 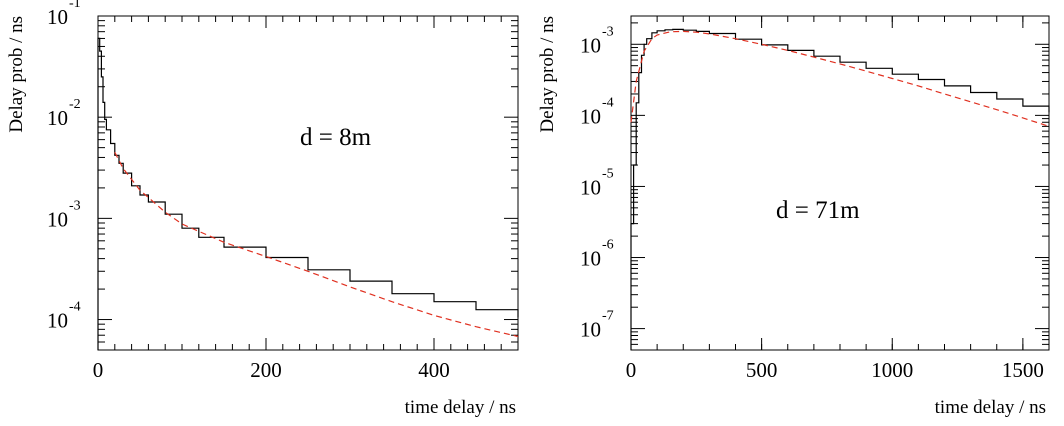 What do you see at coordinates (892, 370) in the screenshot?
I see `x-tick-label: 1000` at bounding box center [892, 370].